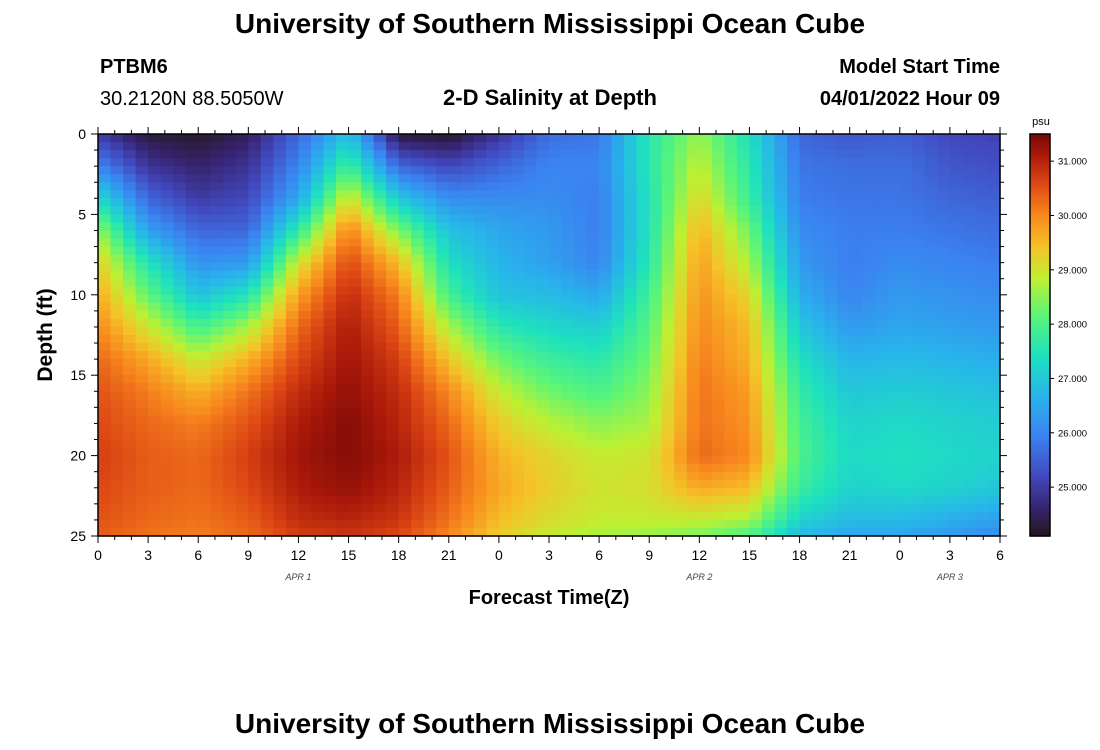  I want to click on colorbar-tick-label: 28.000, so click(1072, 325).